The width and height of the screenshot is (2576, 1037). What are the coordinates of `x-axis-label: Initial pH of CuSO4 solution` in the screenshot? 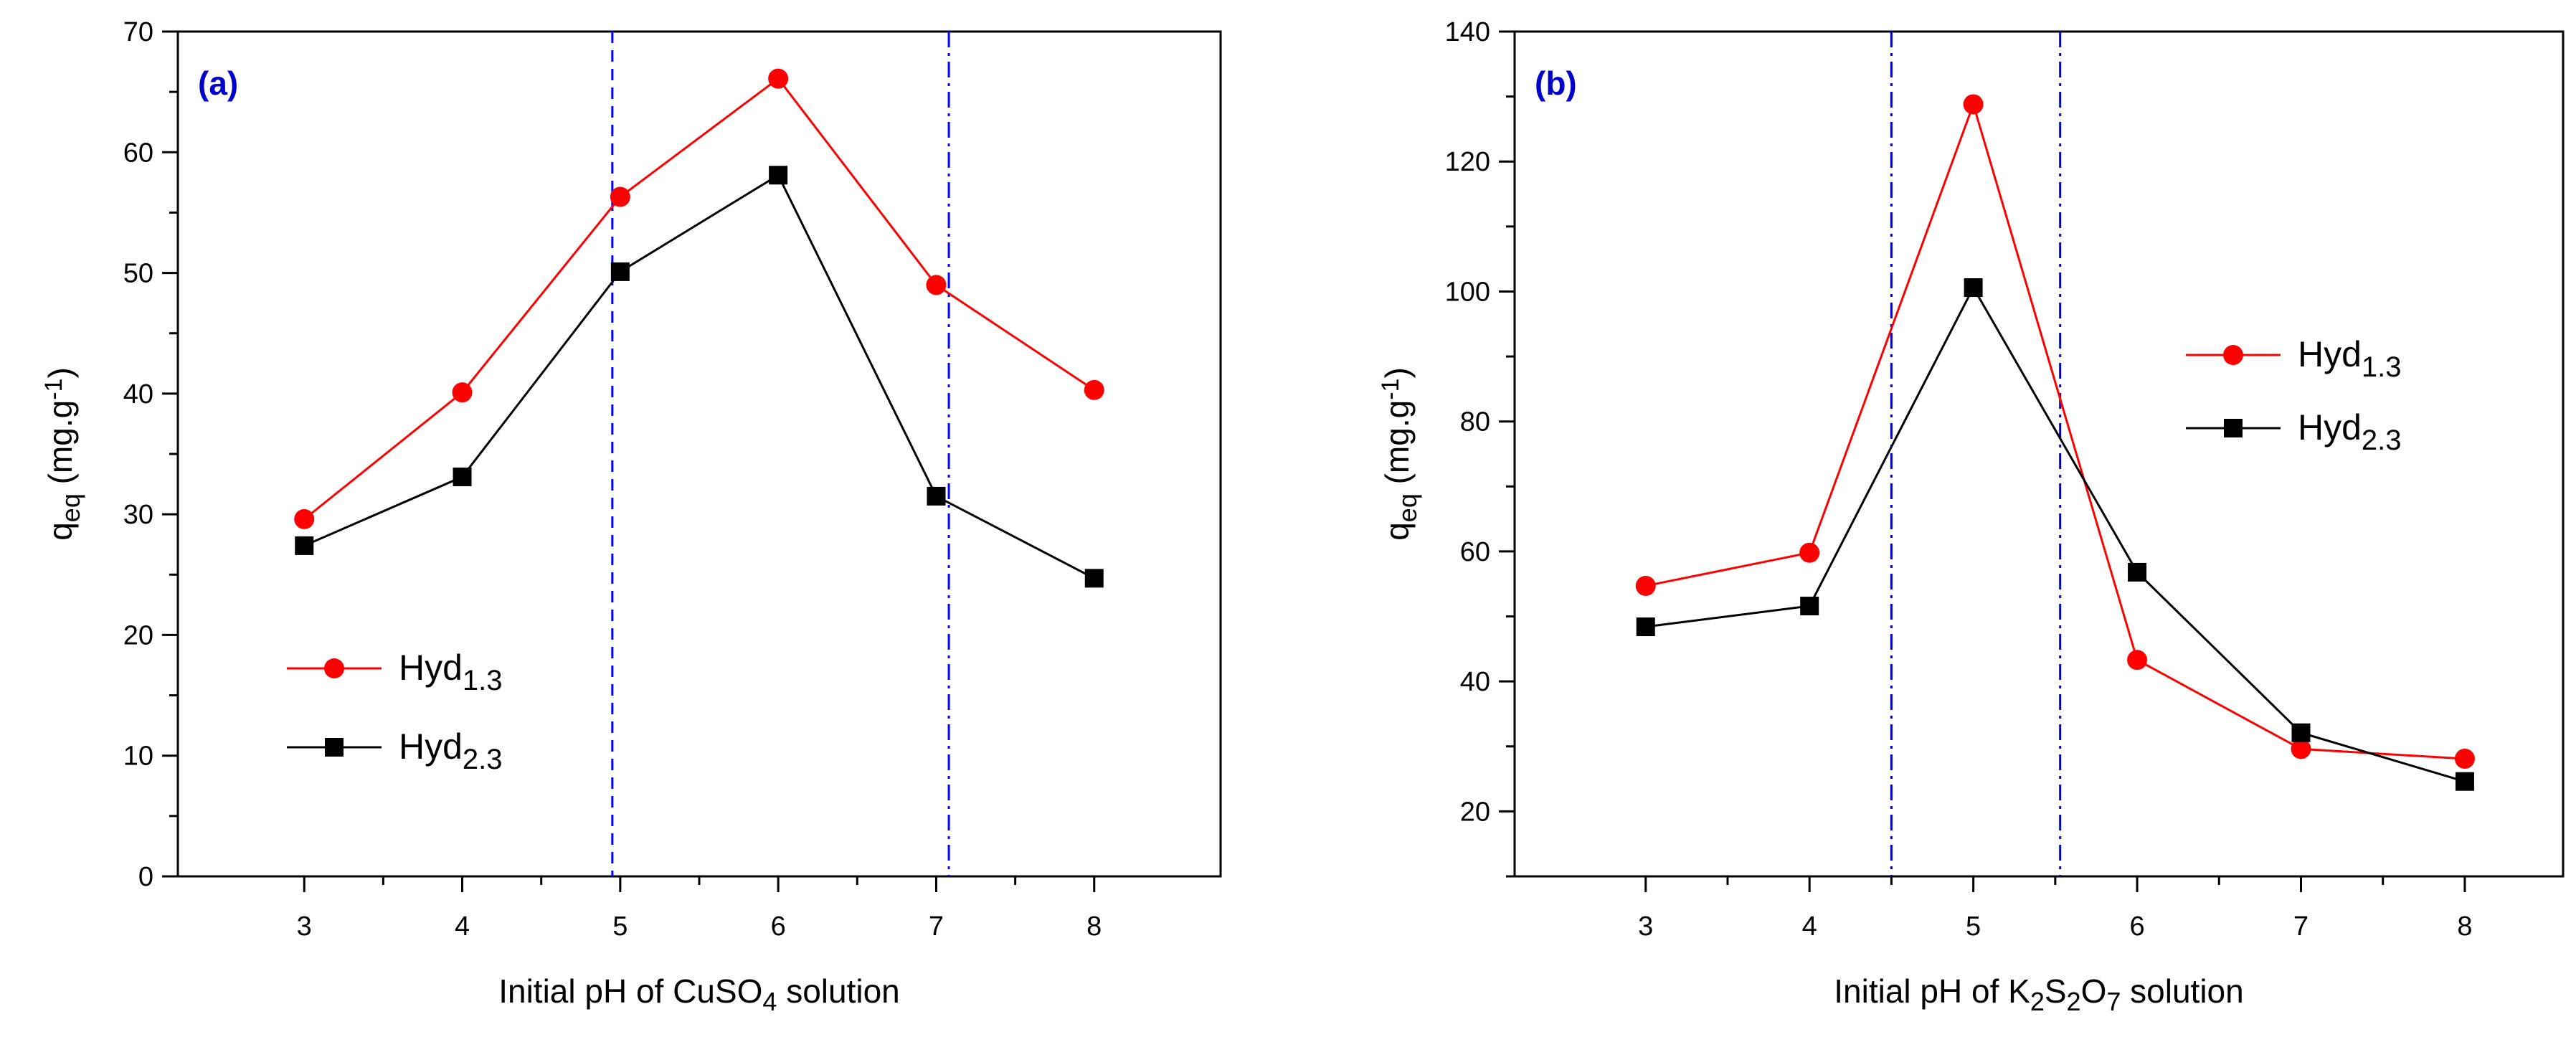 It's located at (699, 994).